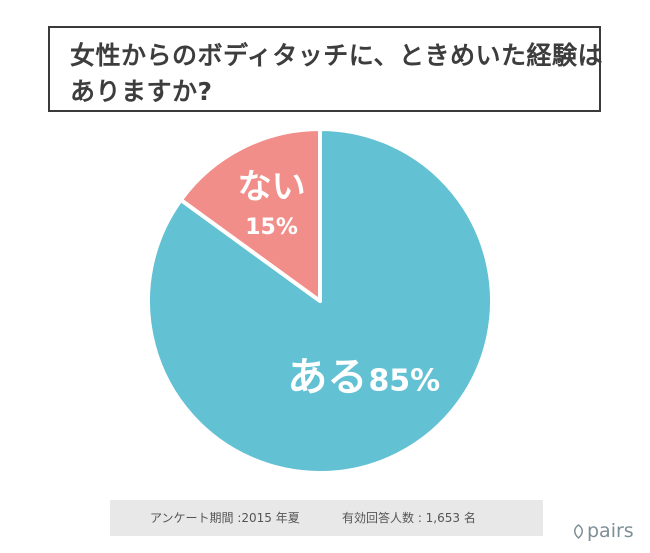  What do you see at coordinates (326, 518) in the screenshot?
I see `survey-footer: アンケート期間 :2015 年夏 有効回答人数 : 1,653 名` at bounding box center [326, 518].